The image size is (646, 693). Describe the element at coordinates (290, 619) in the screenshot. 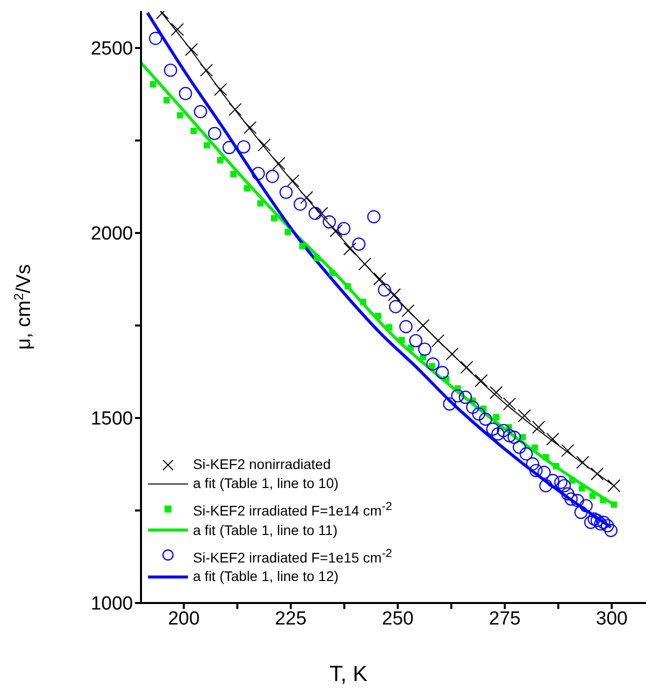

I see `x-tick-label: 225` at that location.